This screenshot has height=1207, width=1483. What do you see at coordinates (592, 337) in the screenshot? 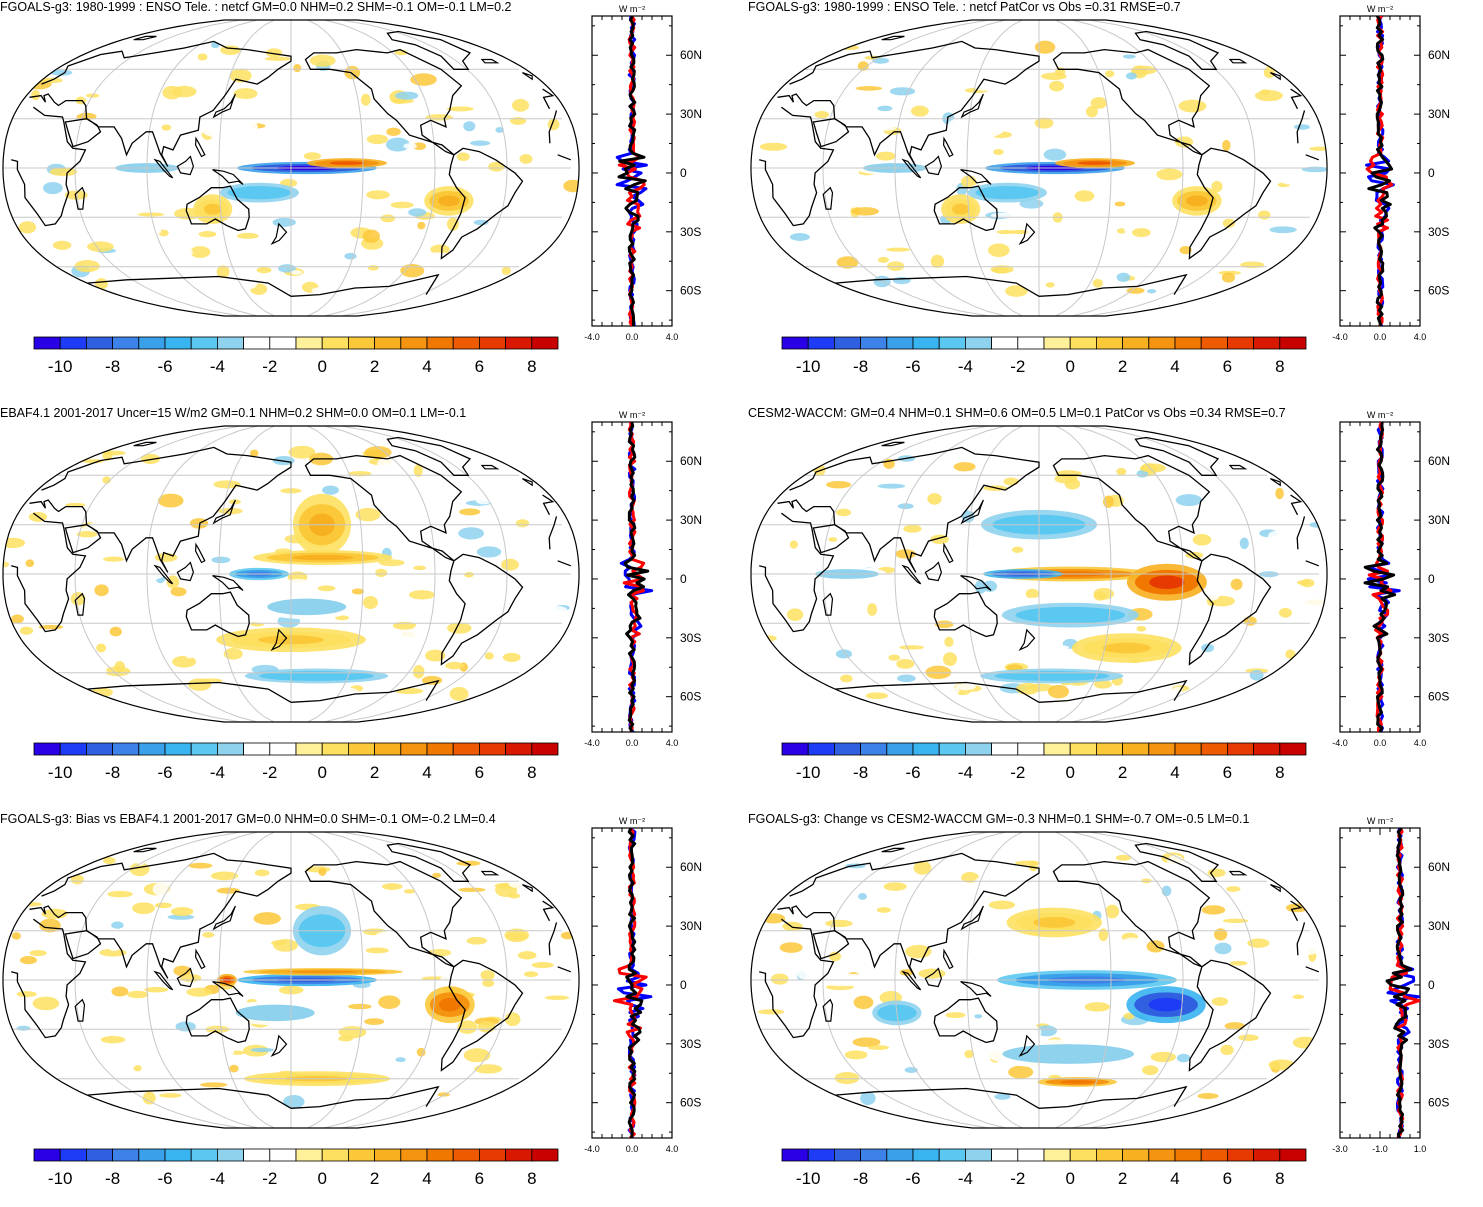
I see `profile-x-tick-label: -4.0` at bounding box center [592, 337].